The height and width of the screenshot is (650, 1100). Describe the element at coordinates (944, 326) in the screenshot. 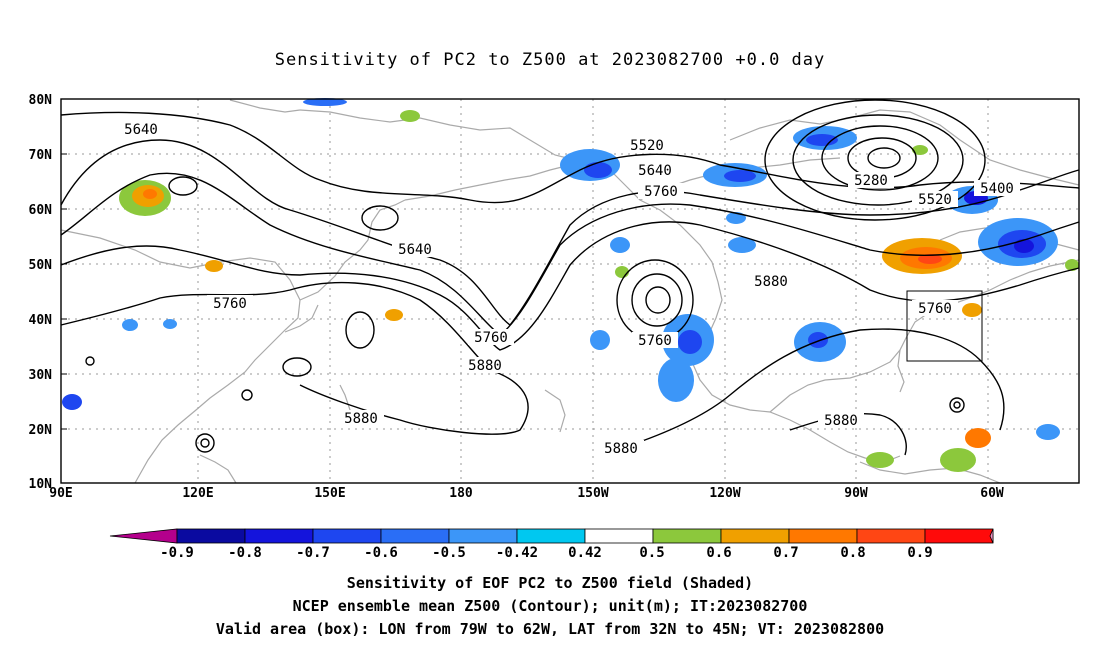

I see `valid-area-box` at that location.